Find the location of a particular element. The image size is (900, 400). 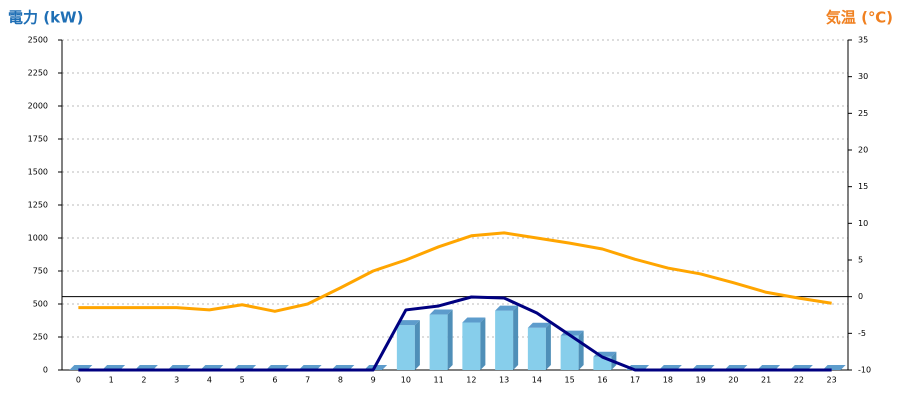

y-tick-label: 2250 is located at coordinates (38, 73).